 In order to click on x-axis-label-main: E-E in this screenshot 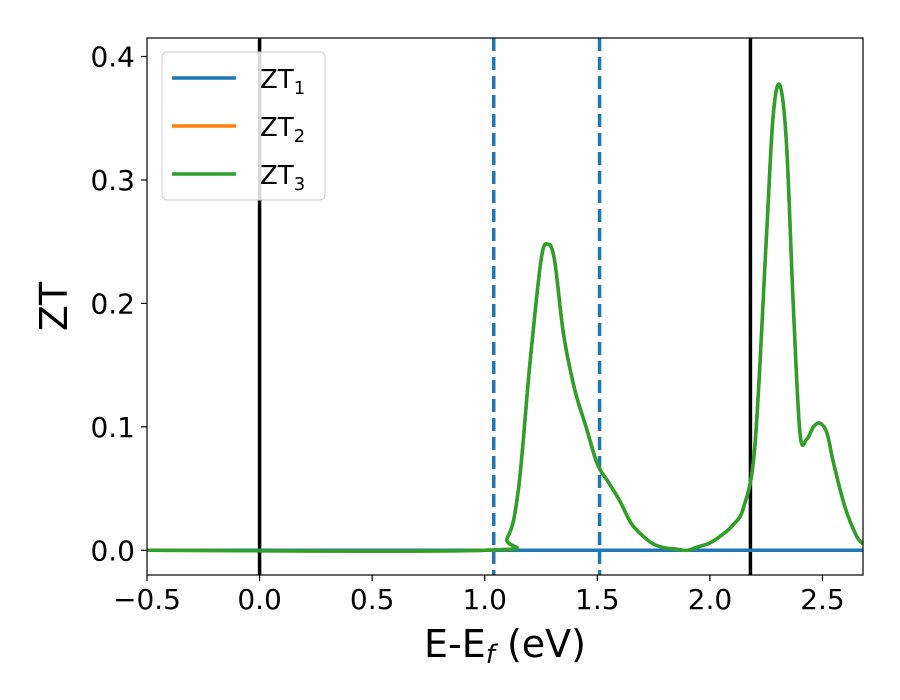, I will do `click(455, 644)`.